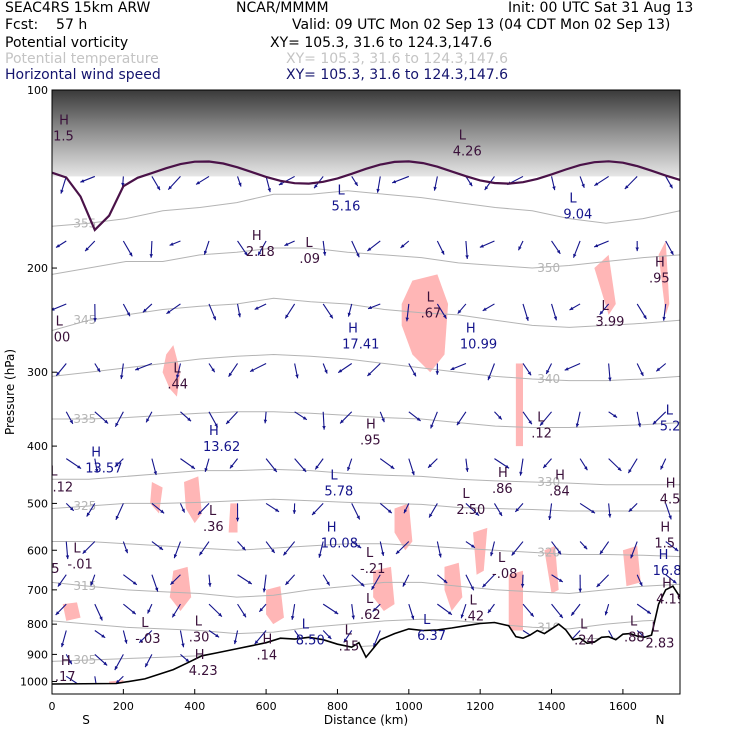  Describe the element at coordinates (674, 427) in the screenshot. I see `pv-extremum-value: 5.27` at that location.